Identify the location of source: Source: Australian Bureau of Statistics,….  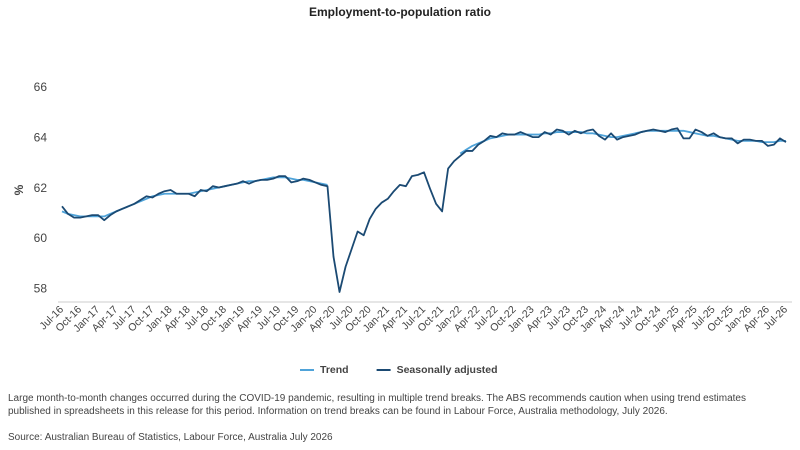
(170, 437).